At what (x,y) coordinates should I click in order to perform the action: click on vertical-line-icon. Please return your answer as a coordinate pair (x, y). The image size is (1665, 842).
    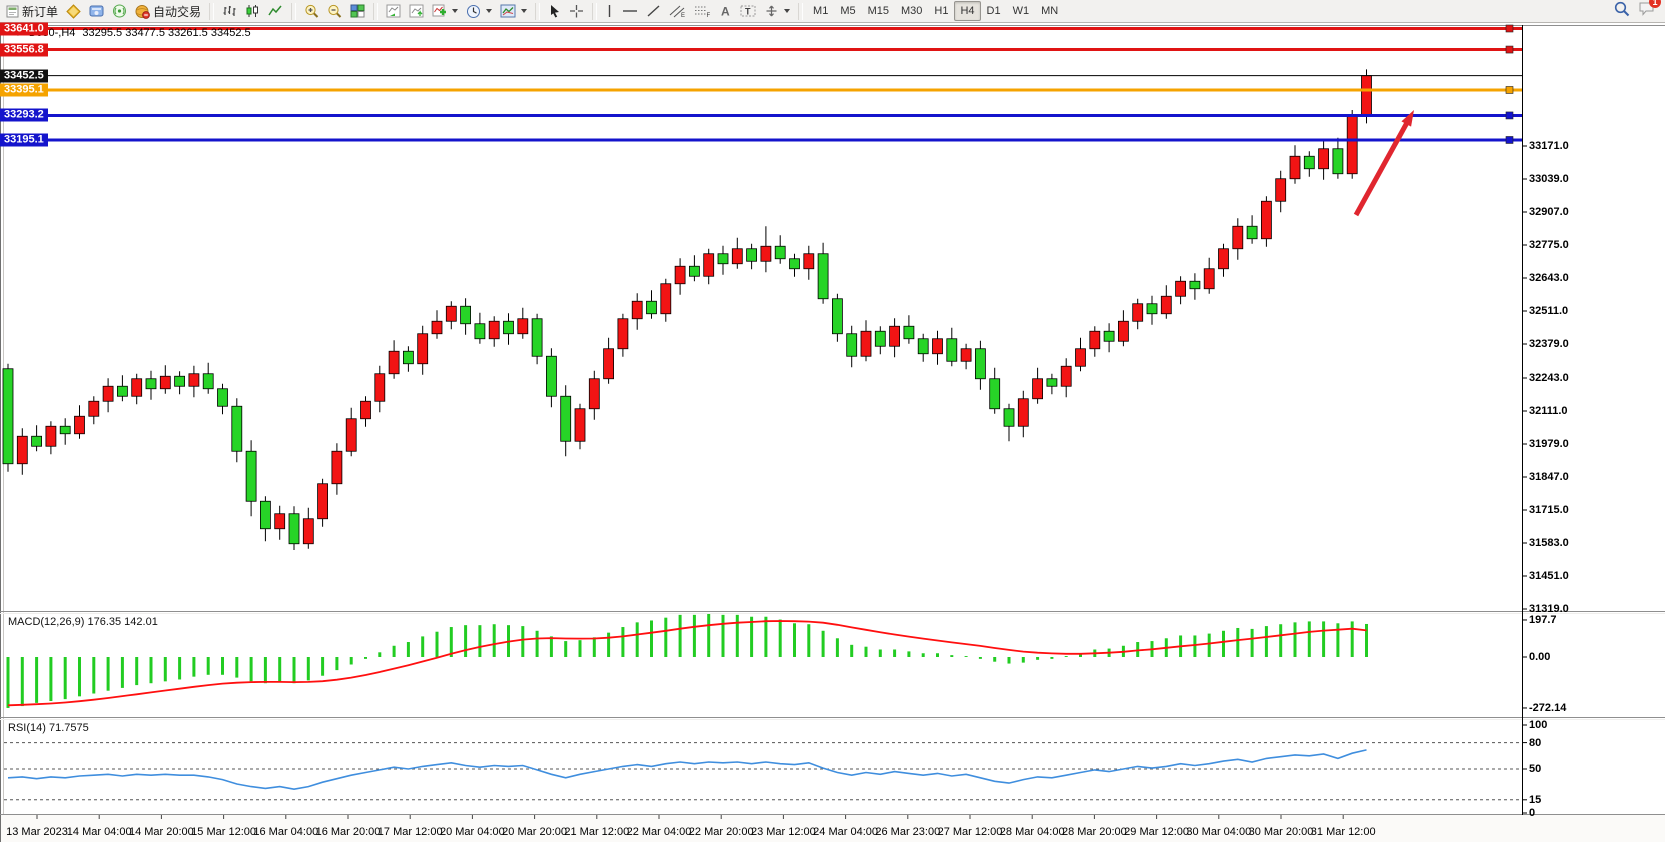
    Looking at the image, I should click on (609, 11).